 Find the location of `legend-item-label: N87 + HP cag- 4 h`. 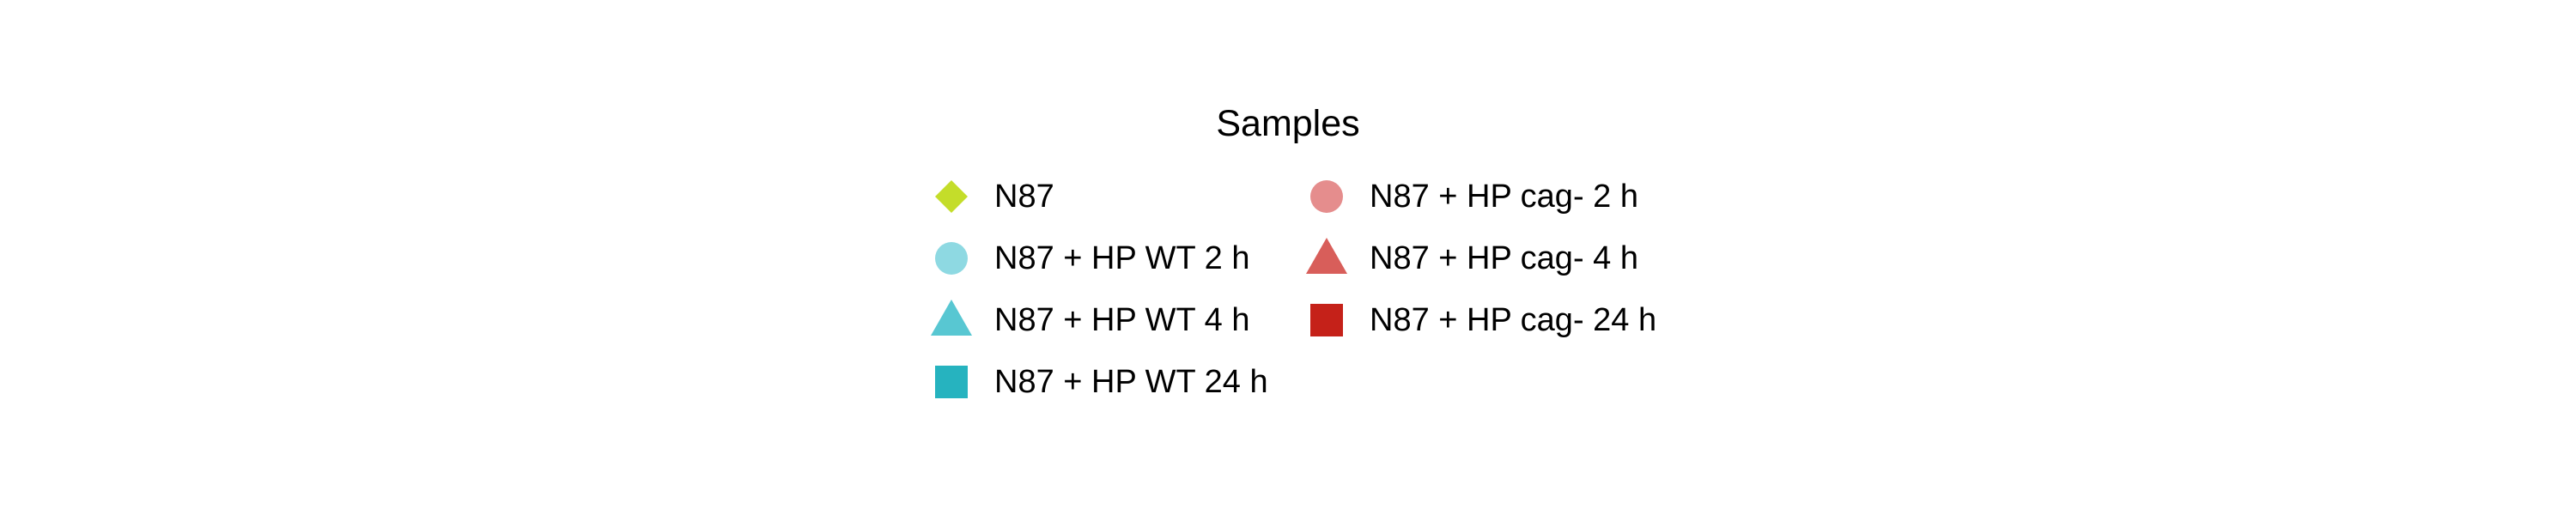

legend-item-label: N87 + HP cag- 4 h is located at coordinates (1504, 258).